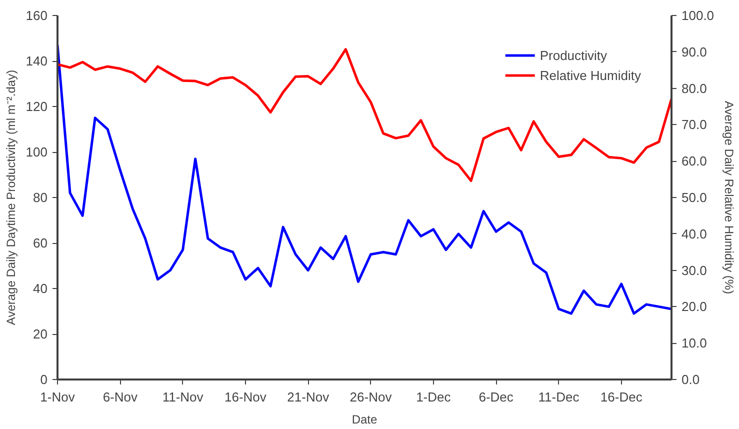  I want to click on x-tick-label: 16-Nov, so click(245, 397).